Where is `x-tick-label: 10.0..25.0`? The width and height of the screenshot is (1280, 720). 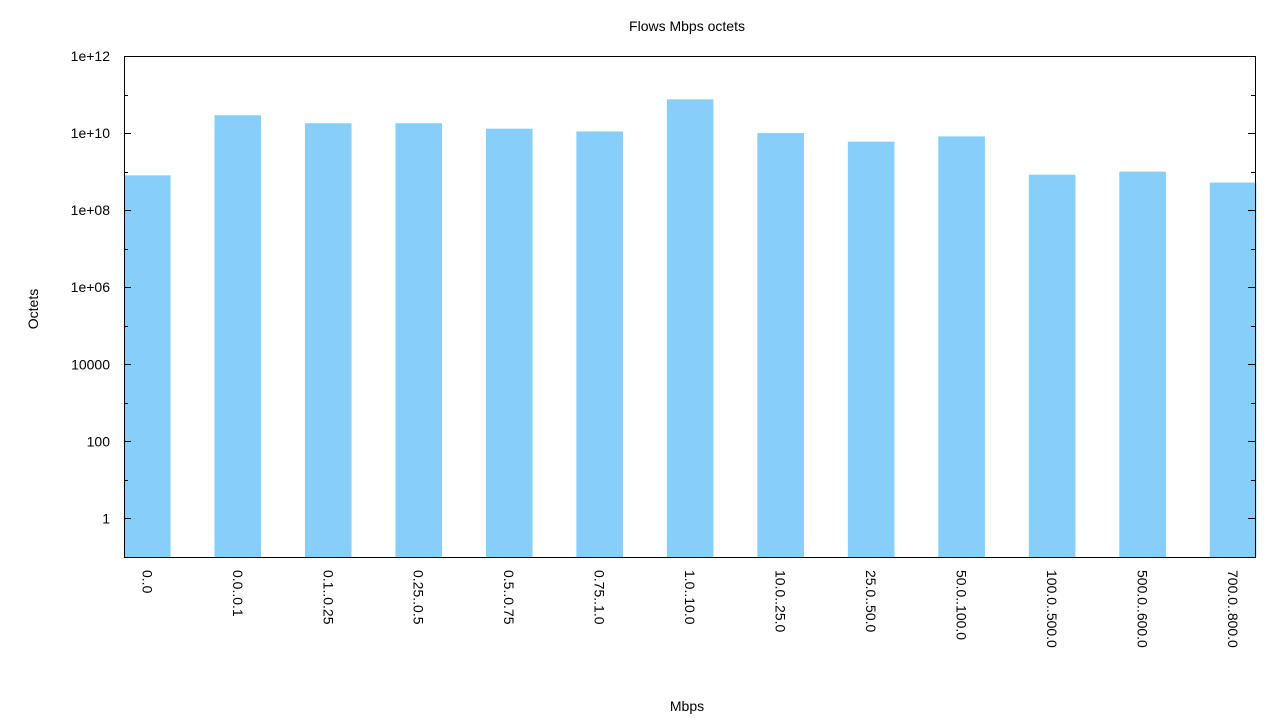 x-tick-label: 10.0..25.0 is located at coordinates (781, 601).